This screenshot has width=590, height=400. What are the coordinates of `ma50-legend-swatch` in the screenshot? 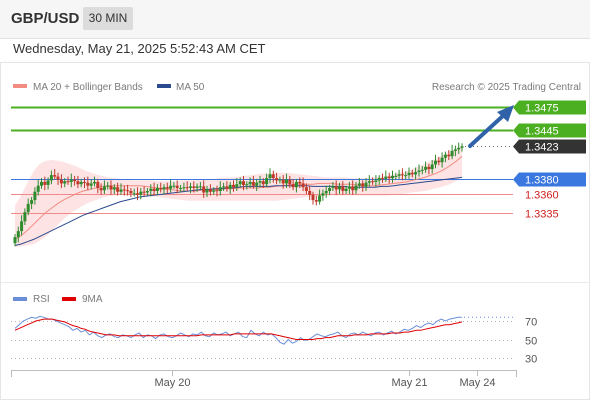 It's located at (164, 86).